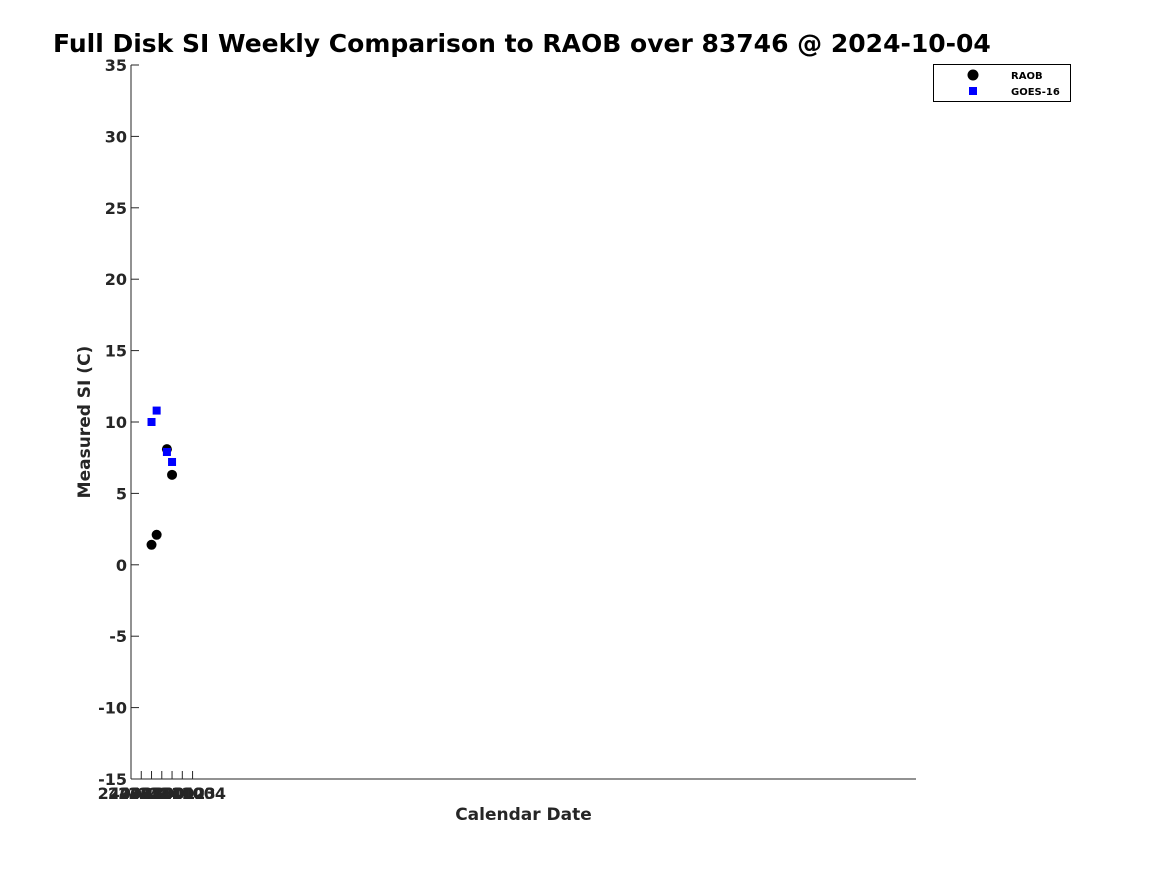 The height and width of the screenshot is (875, 1167). I want to click on y-tick-label: 30, so click(116, 136).